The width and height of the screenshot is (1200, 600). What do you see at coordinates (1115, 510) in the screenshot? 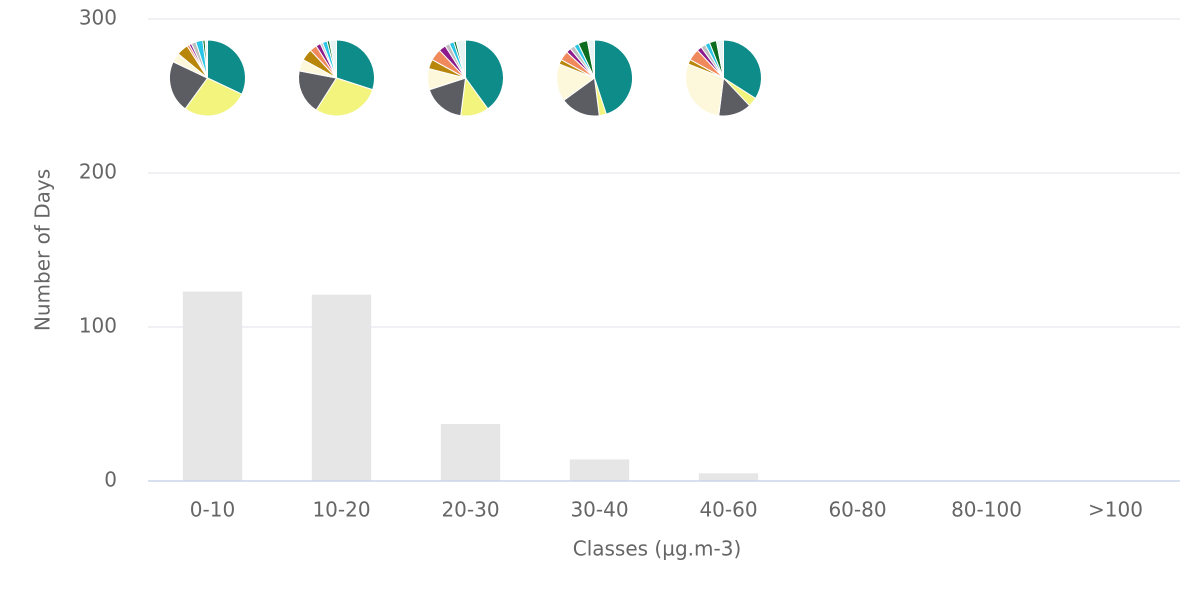
I see `x-tick-label: >100` at bounding box center [1115, 510].